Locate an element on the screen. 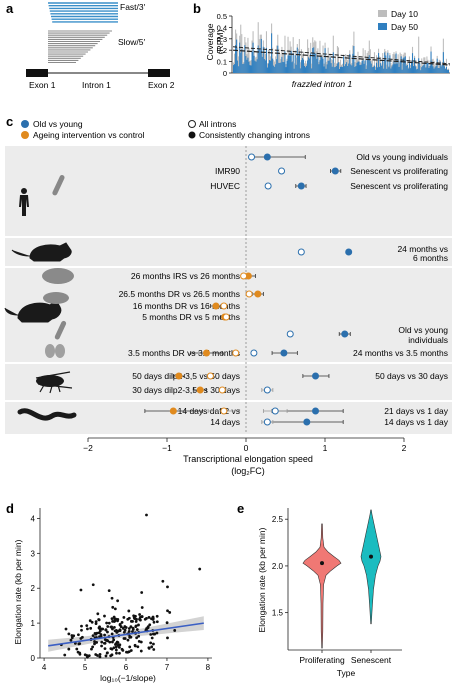 The width and height of the screenshot is (458, 685). test-tube-icon is located at coordinates (58, 185).